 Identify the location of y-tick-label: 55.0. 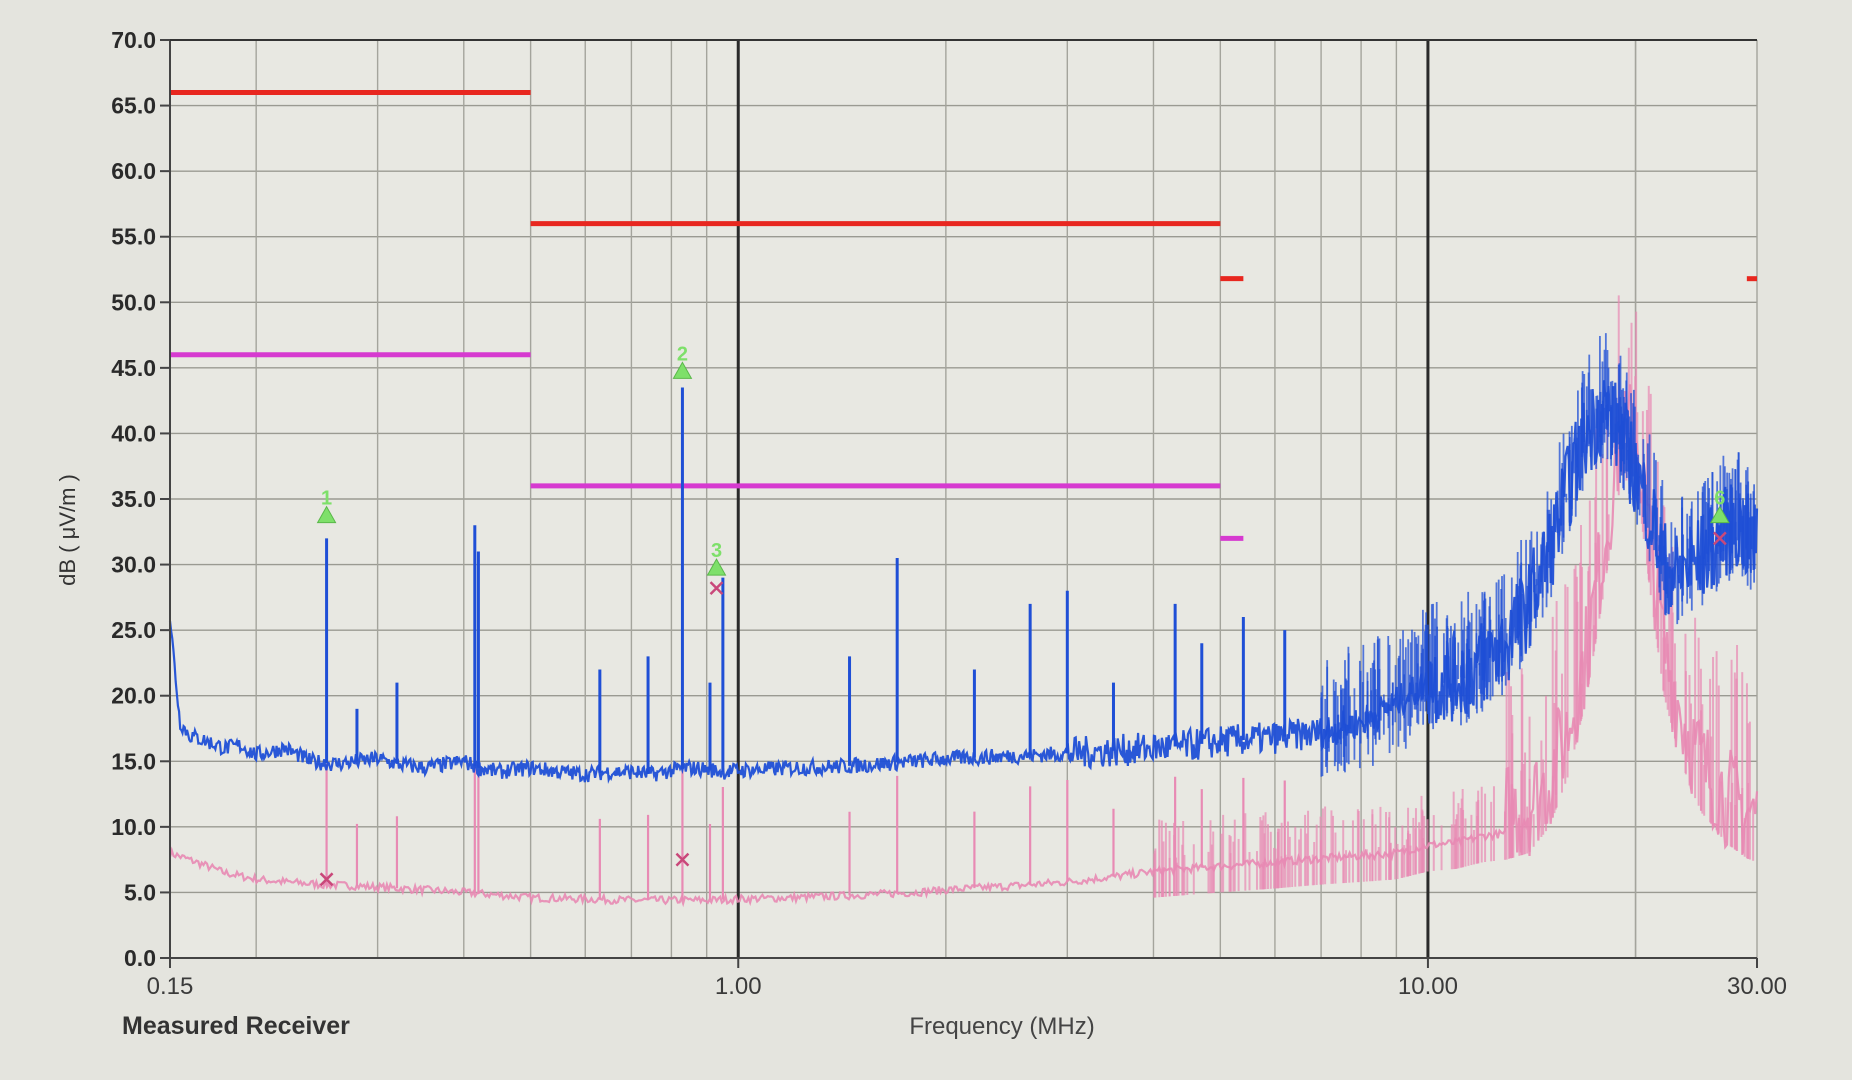
(133, 237).